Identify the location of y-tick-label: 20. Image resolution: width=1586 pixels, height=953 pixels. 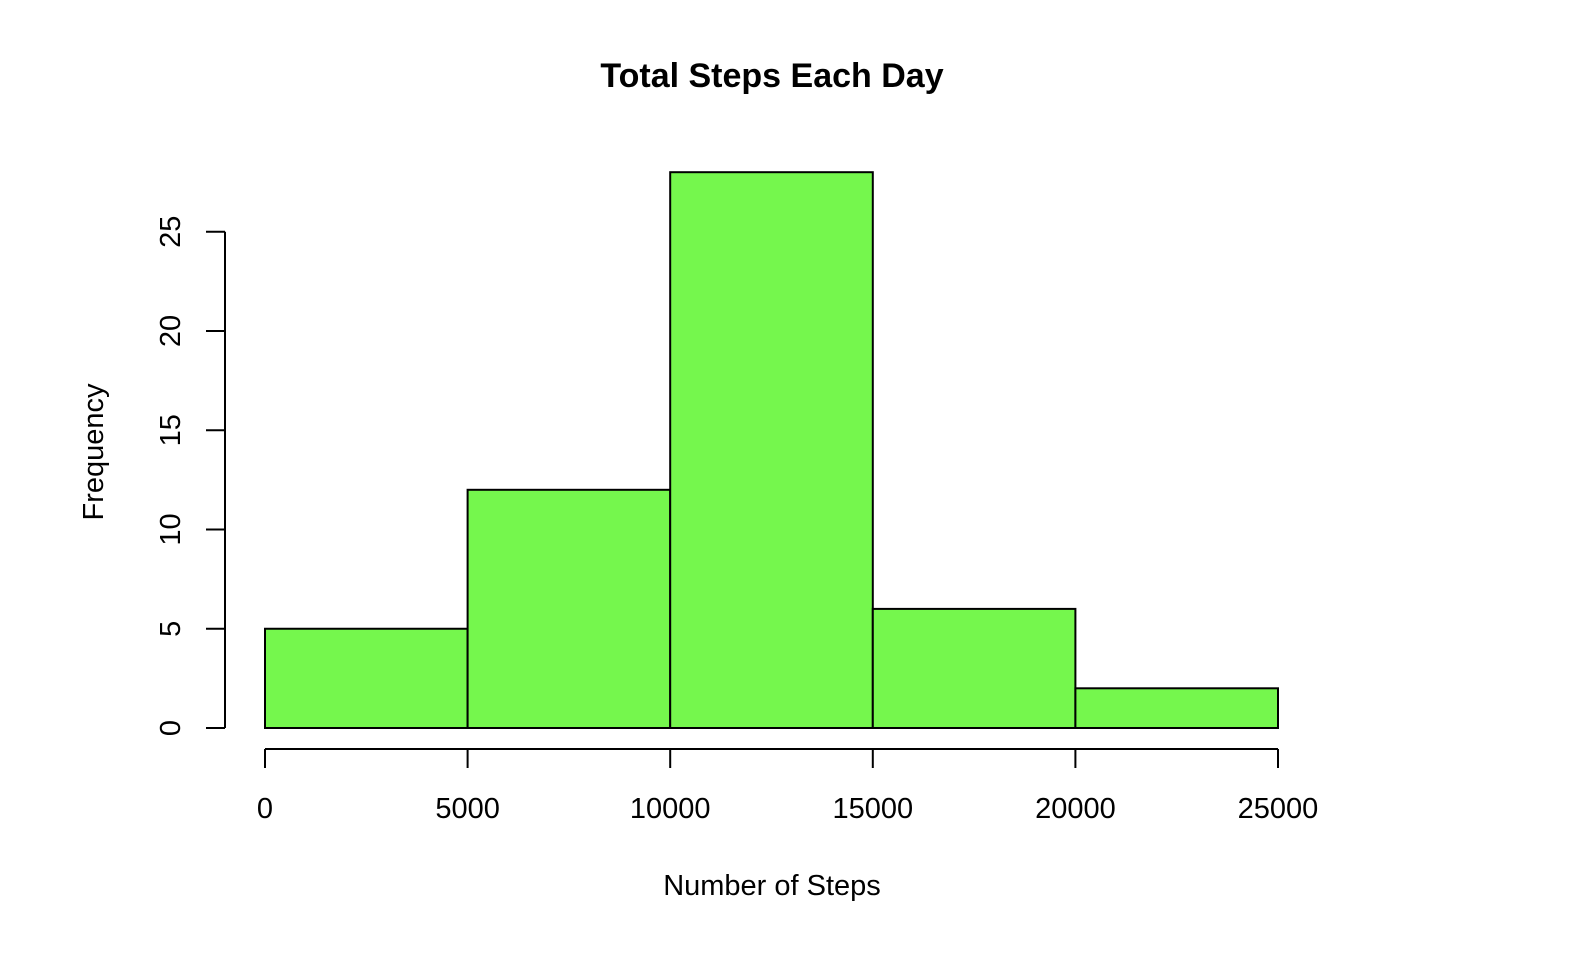
(171, 331).